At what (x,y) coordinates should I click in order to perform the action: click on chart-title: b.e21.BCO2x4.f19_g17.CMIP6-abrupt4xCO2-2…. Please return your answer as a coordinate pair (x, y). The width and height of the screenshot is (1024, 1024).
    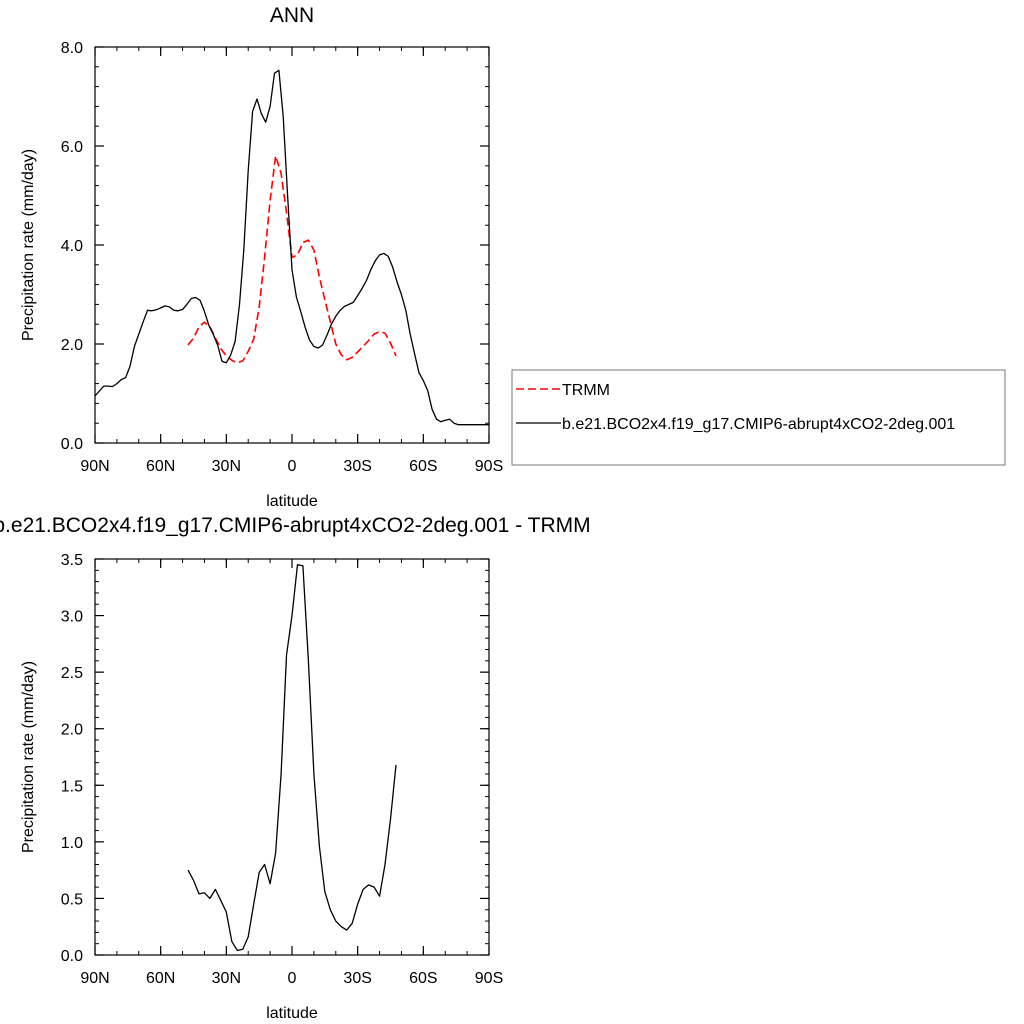
    Looking at the image, I should click on (295, 525).